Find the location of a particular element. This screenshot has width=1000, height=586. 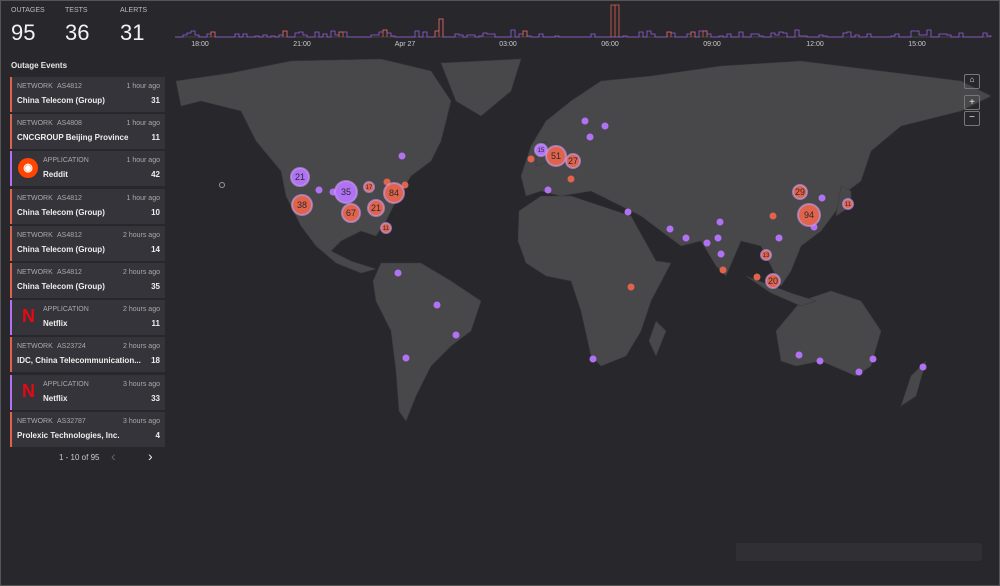

timeline-tick-label: 18:00 is located at coordinates (200, 44).